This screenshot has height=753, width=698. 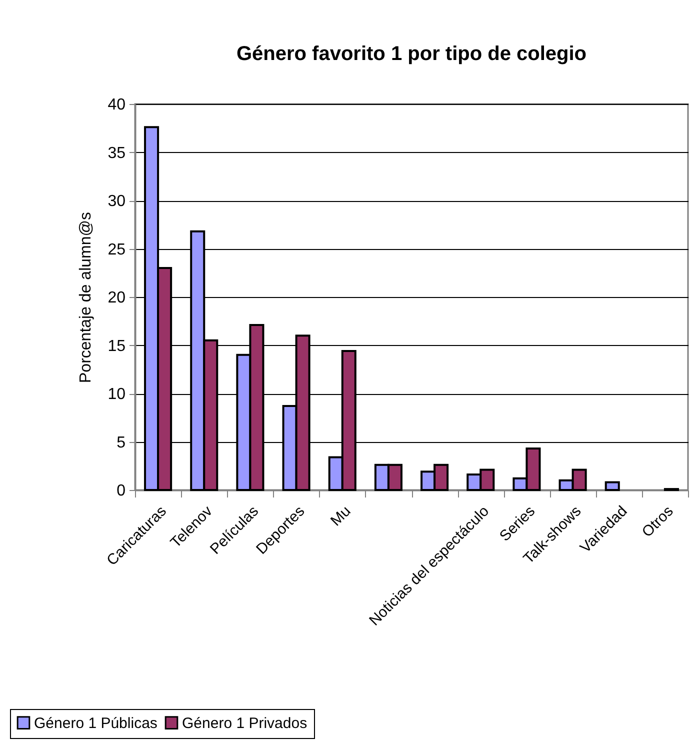 I want to click on y-tick-label: 40, so click(x=117, y=105).